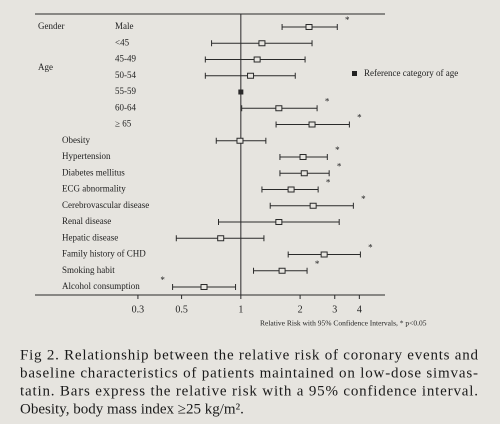 This screenshot has height=424, width=500. What do you see at coordinates (181, 309) in the screenshot?
I see `x-tick-label: 0.5` at bounding box center [181, 309].